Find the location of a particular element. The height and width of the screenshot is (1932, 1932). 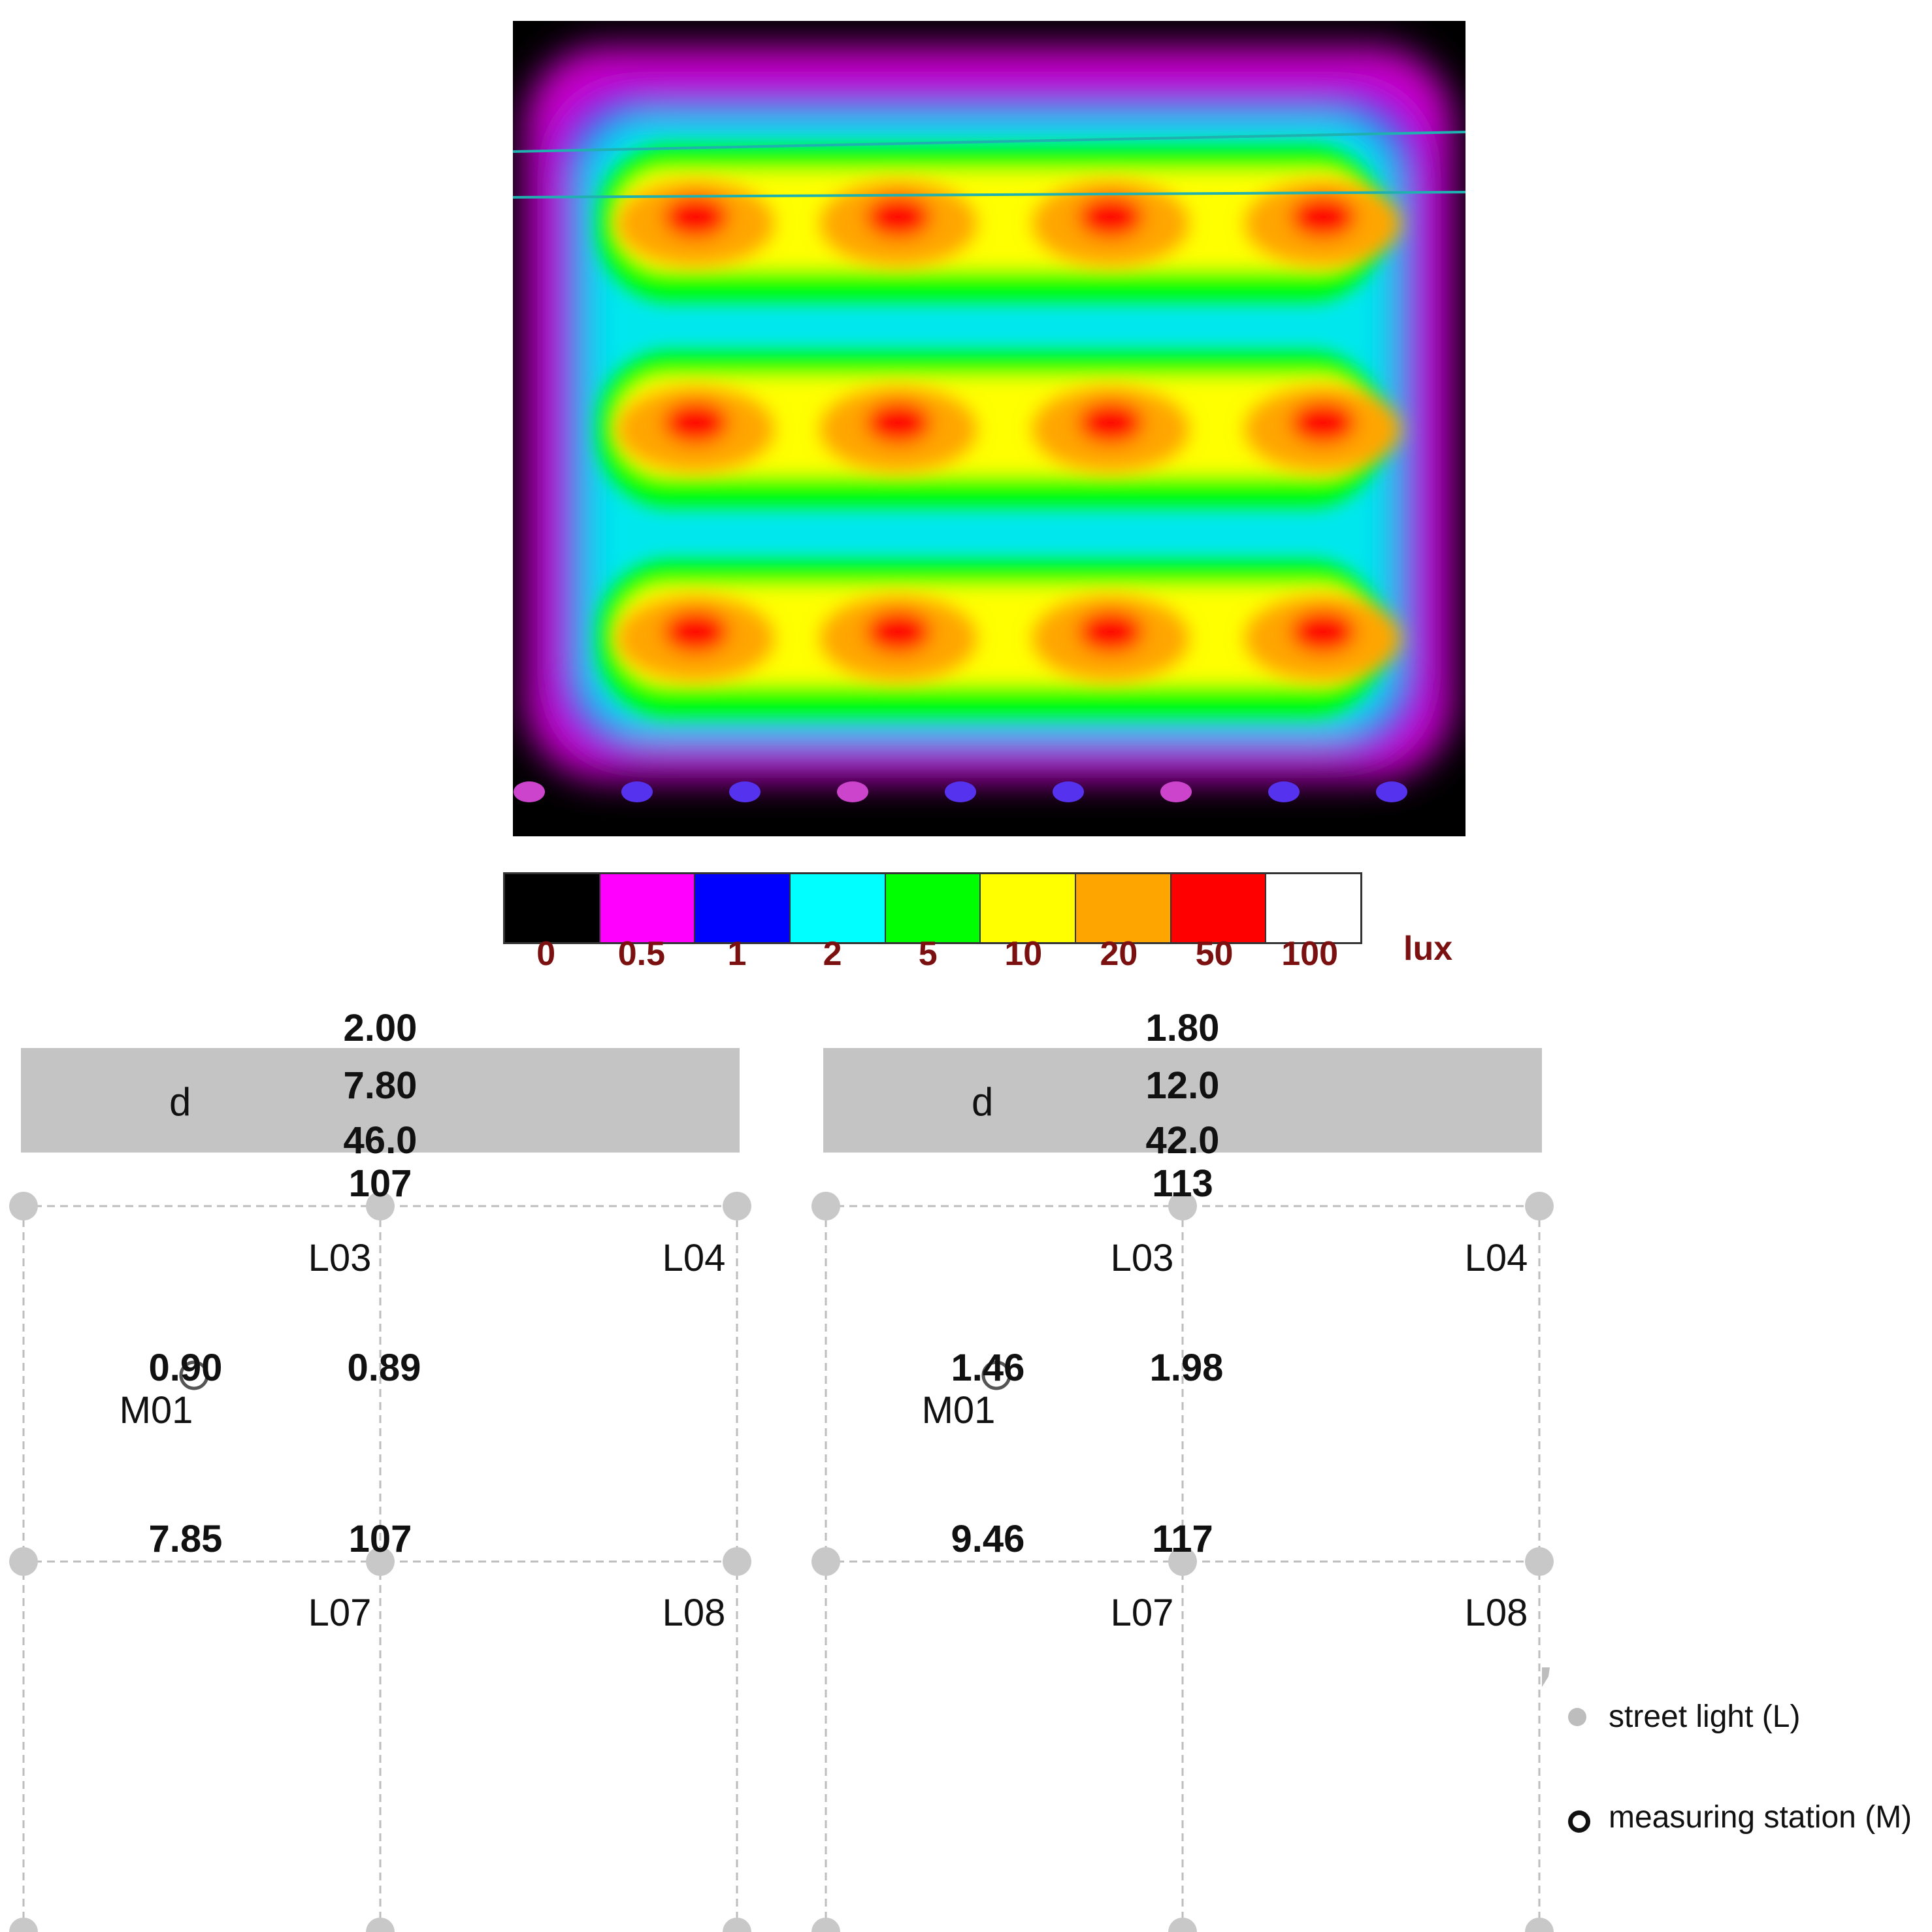

measured-value: 107 is located at coordinates (380, 1539).